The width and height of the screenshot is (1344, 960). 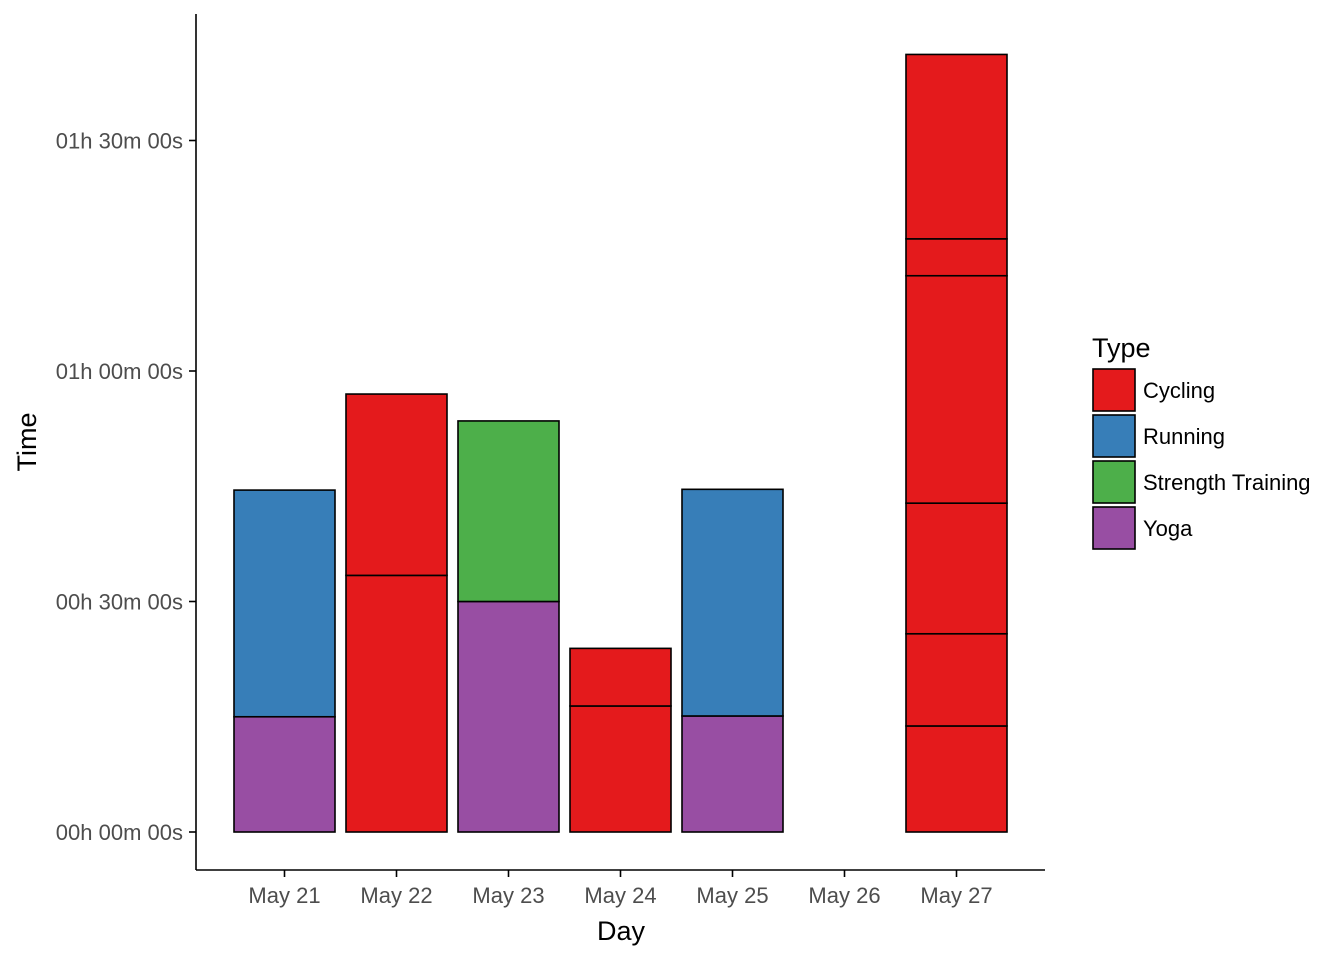 I want to click on legend-title: Type, so click(x=1121, y=348).